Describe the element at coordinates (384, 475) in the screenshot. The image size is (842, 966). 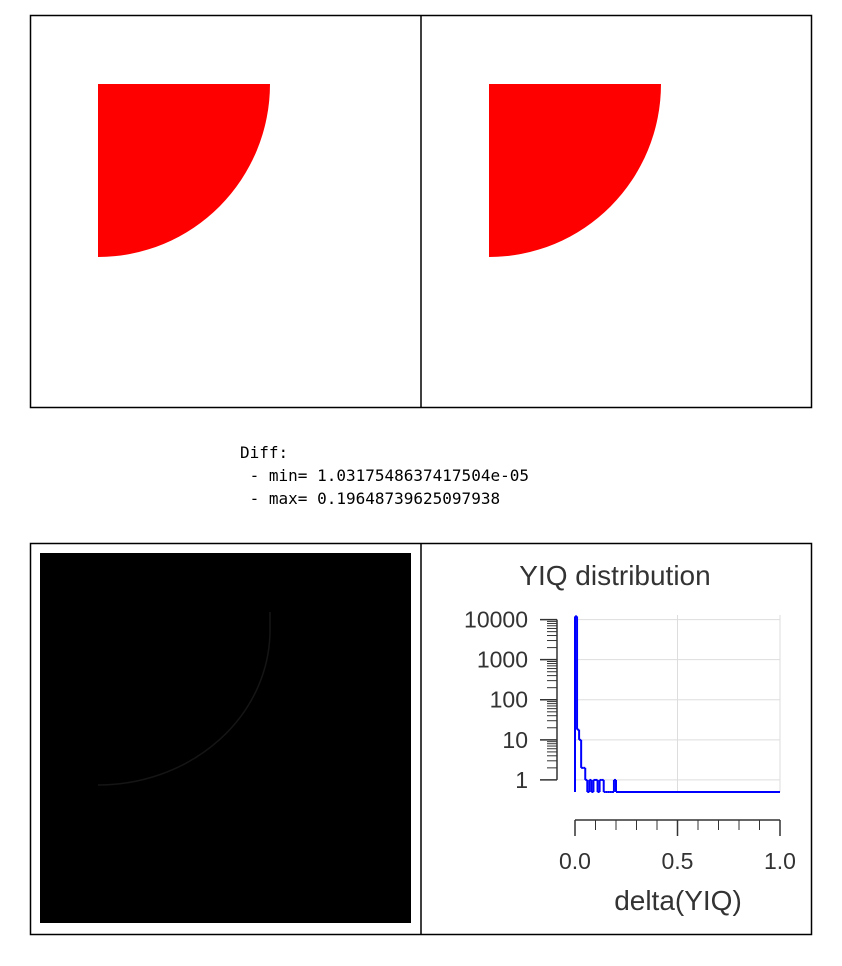
I see `diff-min: - min= 1.0317548637417504e-05` at that location.